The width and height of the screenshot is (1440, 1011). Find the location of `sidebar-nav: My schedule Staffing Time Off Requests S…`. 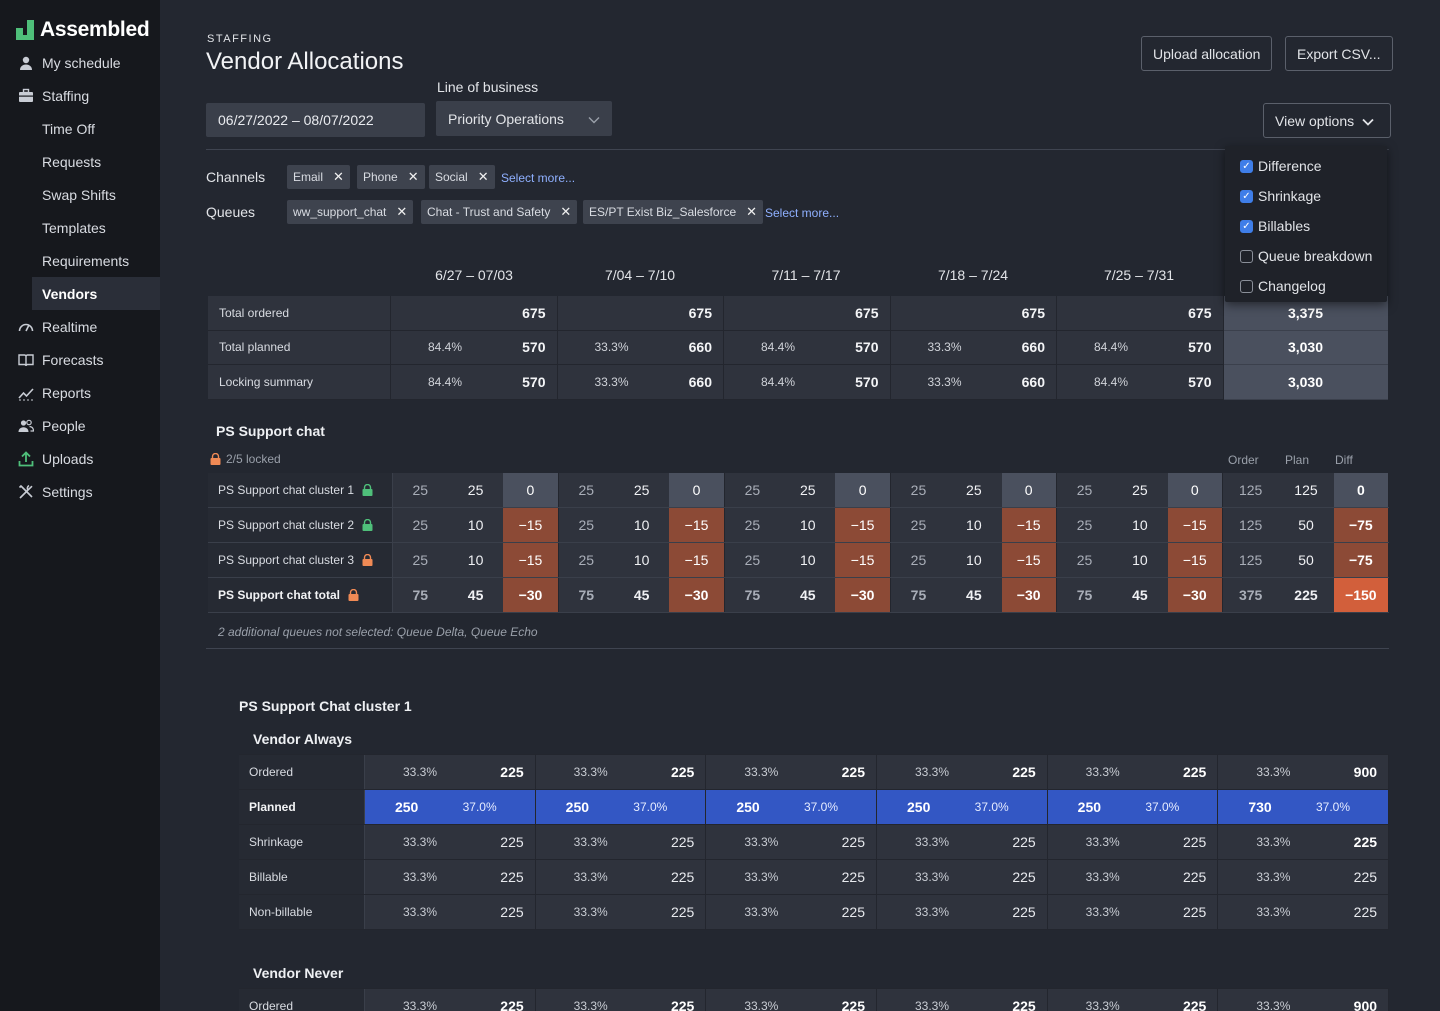

sidebar-nav: My schedule Staffing Time Off Requests S… is located at coordinates (80, 277).